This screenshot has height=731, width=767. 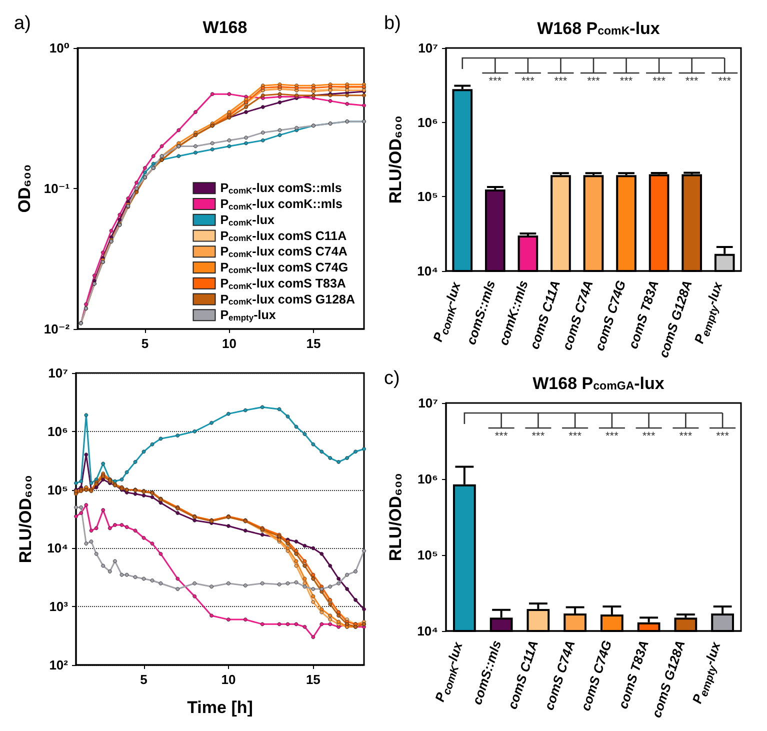 I want to click on legend-label: PcomK-lux comS G128A, so click(x=288, y=299).